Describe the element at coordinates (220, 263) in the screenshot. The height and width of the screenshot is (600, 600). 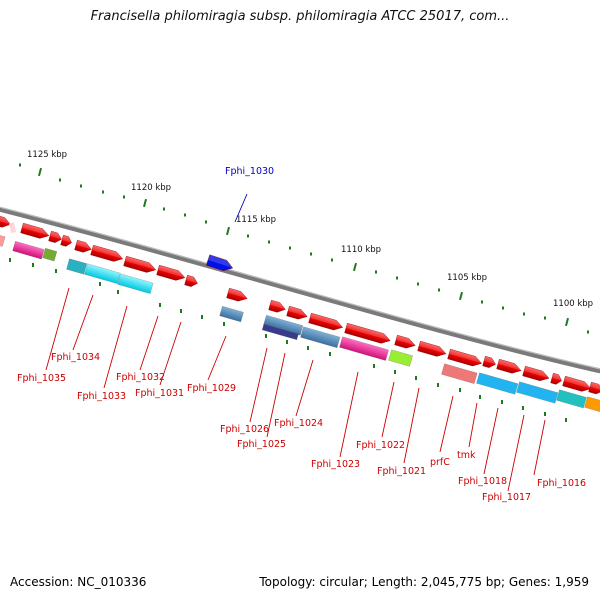
I see `gene-arrow-blue` at that location.